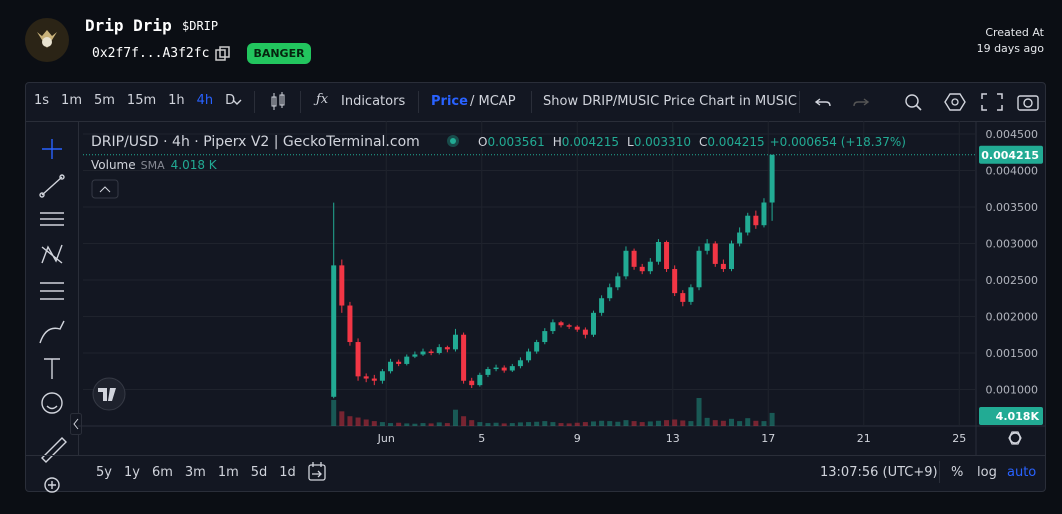  What do you see at coordinates (373, 101) in the screenshot?
I see `indicators: Indicators` at bounding box center [373, 101].